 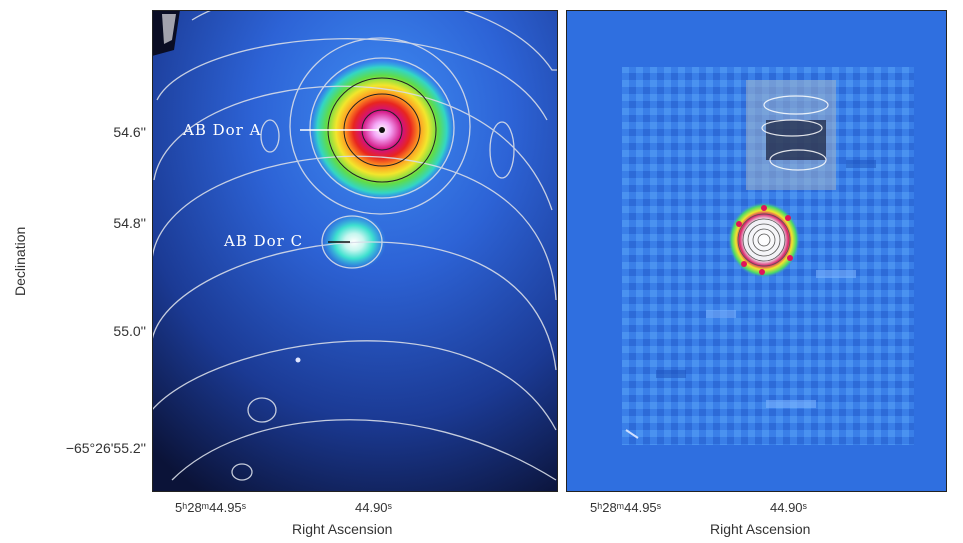 I want to click on y-axis-label: Declination, so click(x=20, y=261).